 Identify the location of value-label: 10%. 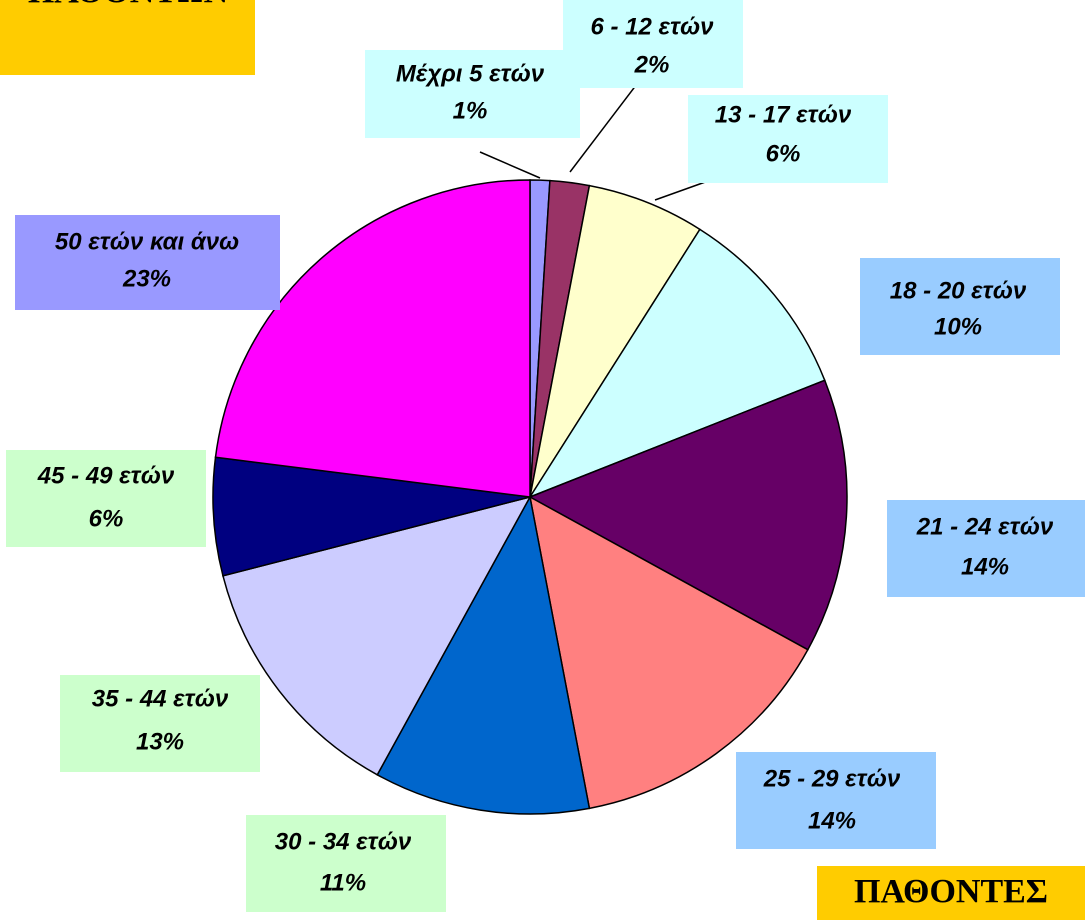
(958, 326).